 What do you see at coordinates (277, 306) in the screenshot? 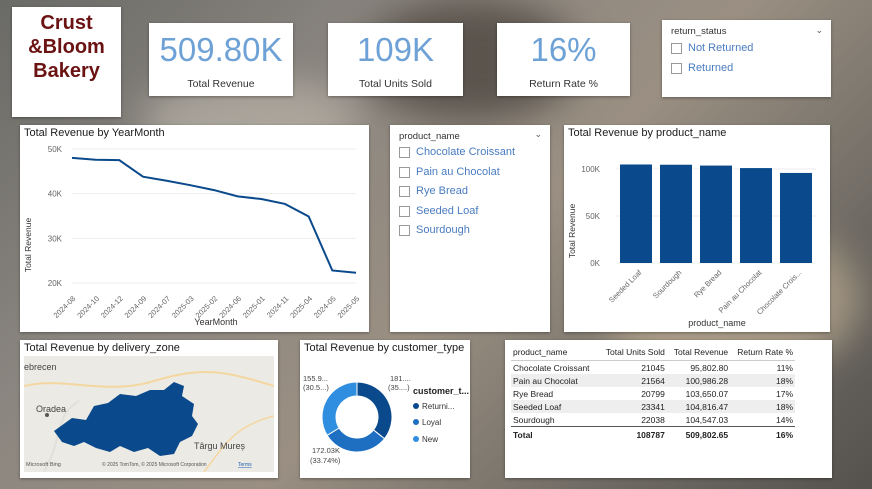
I see `x-tick-label: 2024-11` at bounding box center [277, 306].